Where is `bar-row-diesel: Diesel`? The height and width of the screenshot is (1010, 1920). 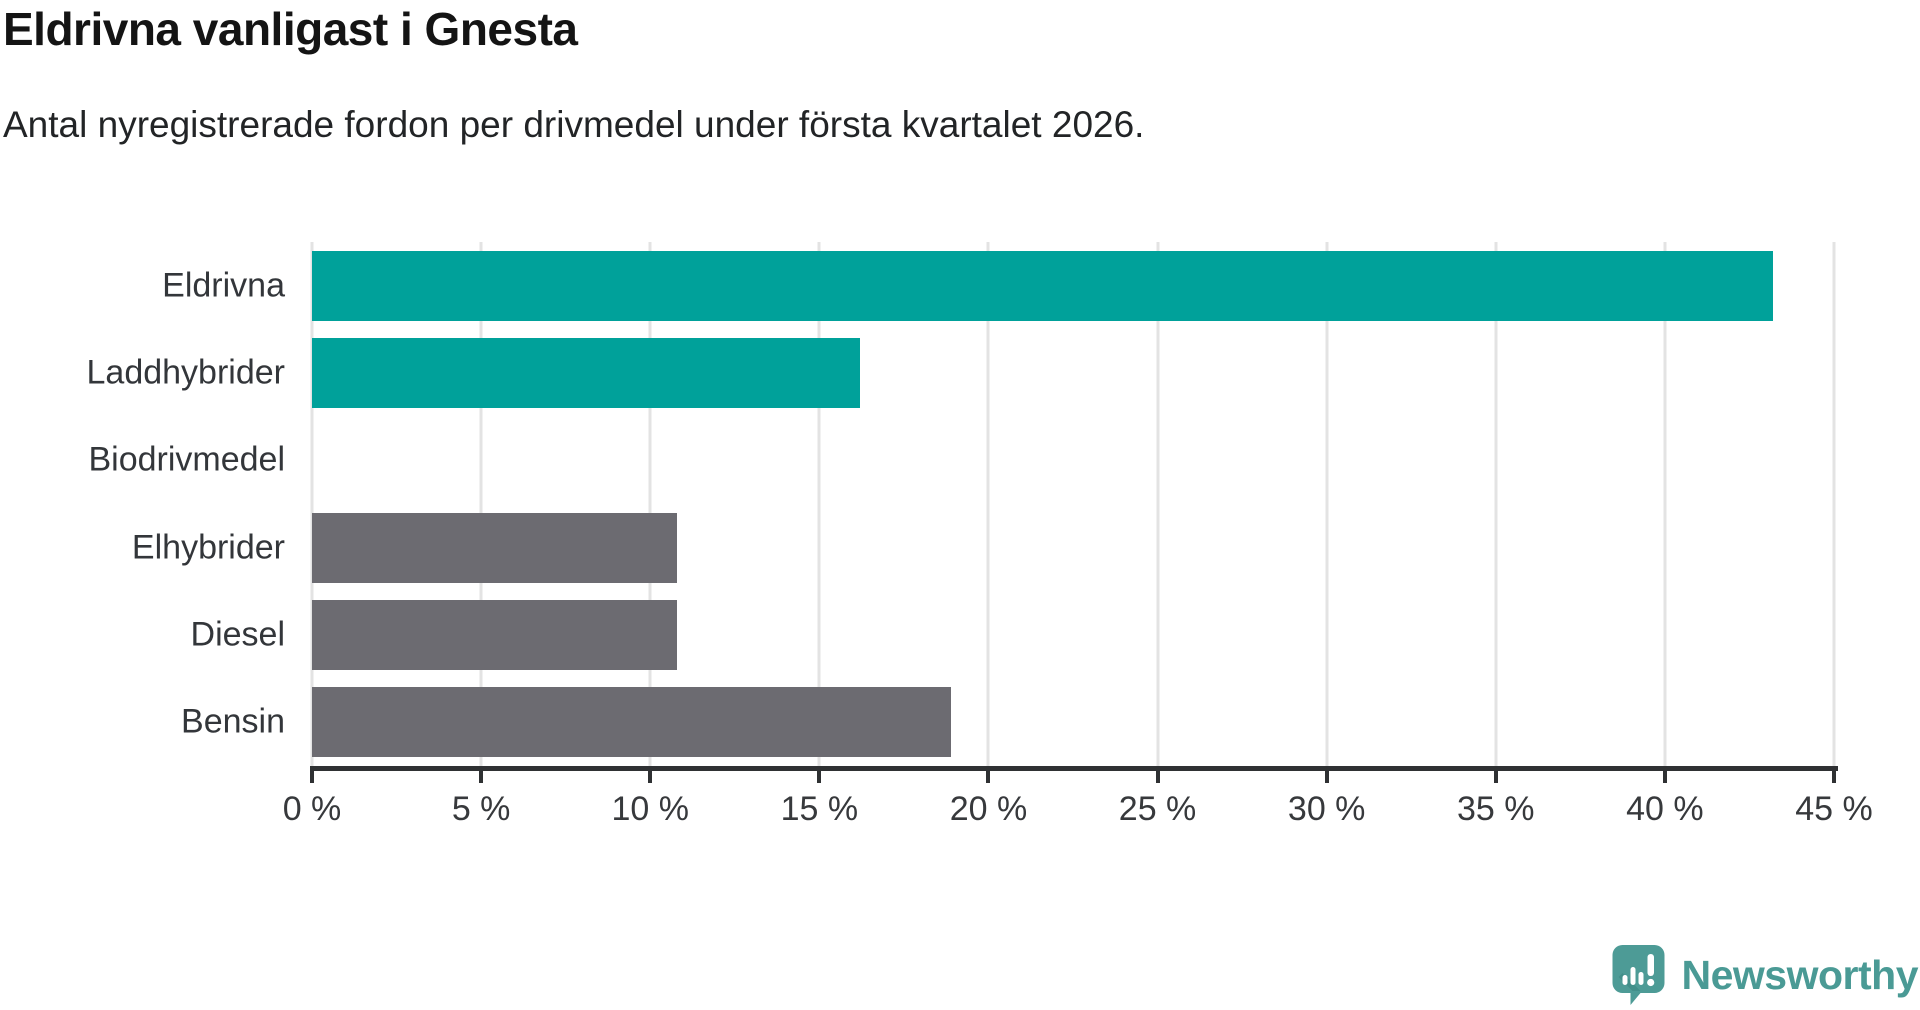
bar-row-diesel: Diesel is located at coordinates (1012, 634).